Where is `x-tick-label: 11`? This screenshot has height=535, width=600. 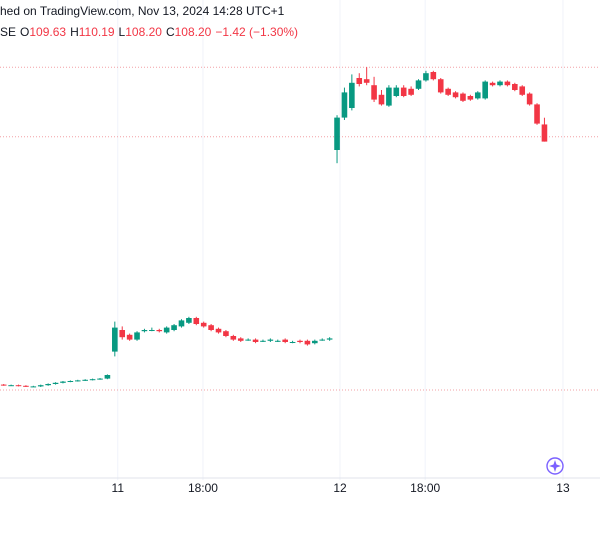 x-tick-label: 11 is located at coordinates (118, 488).